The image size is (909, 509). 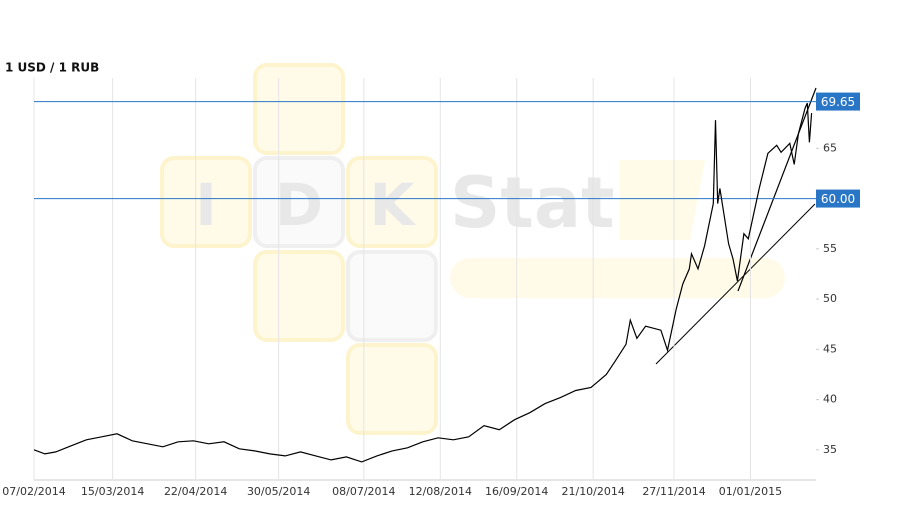 I want to click on y-tick-label: 65, so click(x=830, y=147).